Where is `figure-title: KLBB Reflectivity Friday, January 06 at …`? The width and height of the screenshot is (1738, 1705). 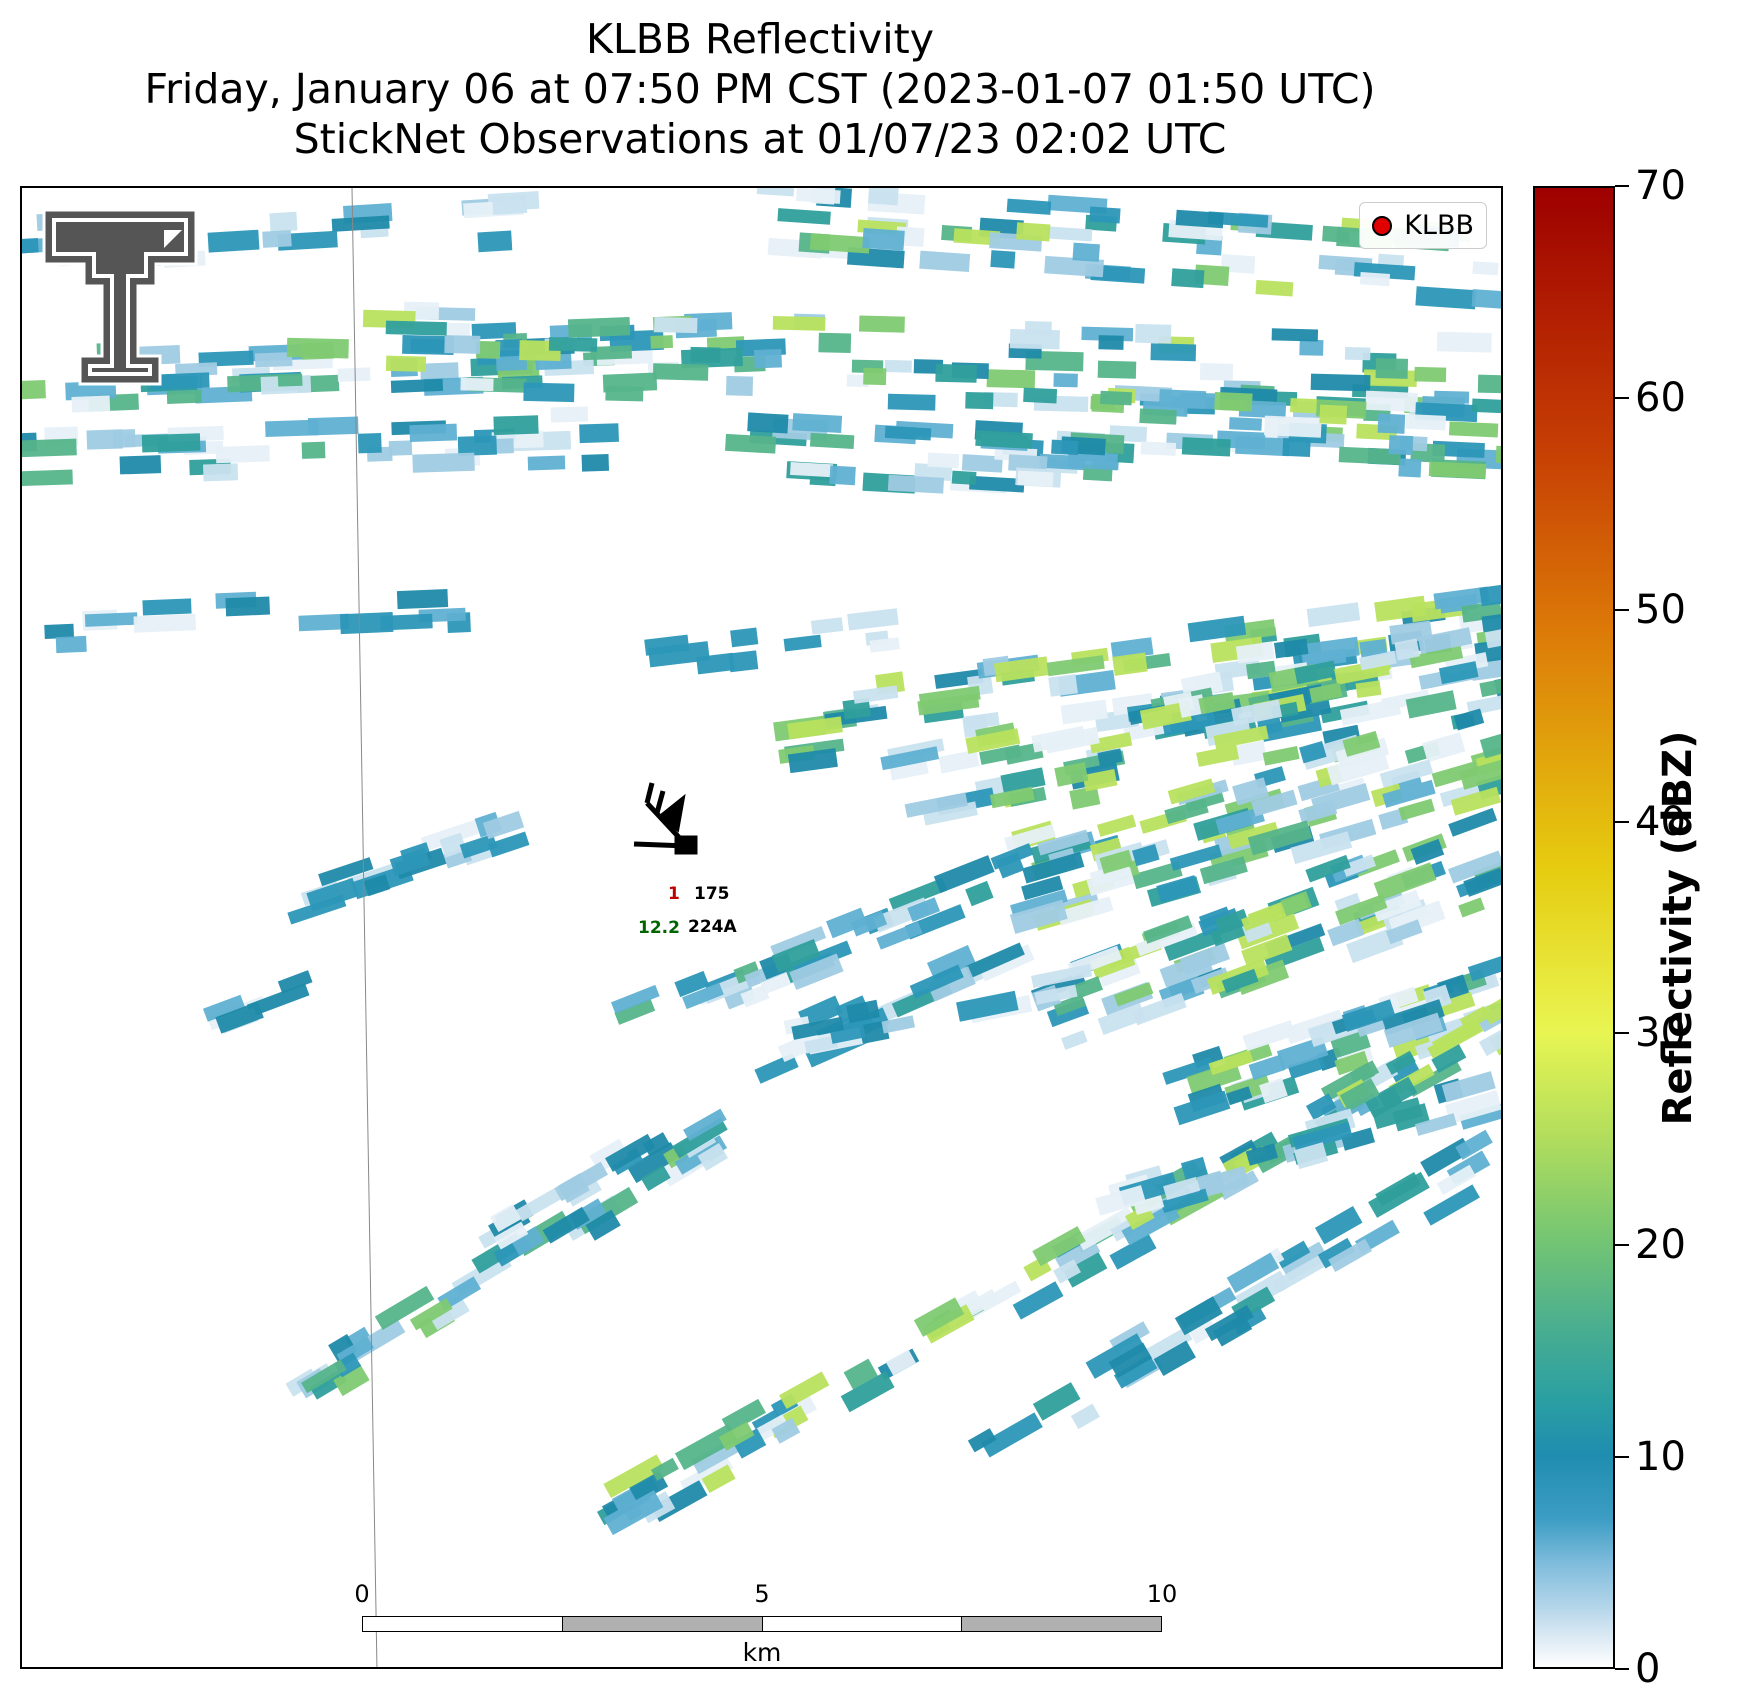
figure-title: KLBB Reflectivity Friday, January 06 at … is located at coordinates (760, 89).